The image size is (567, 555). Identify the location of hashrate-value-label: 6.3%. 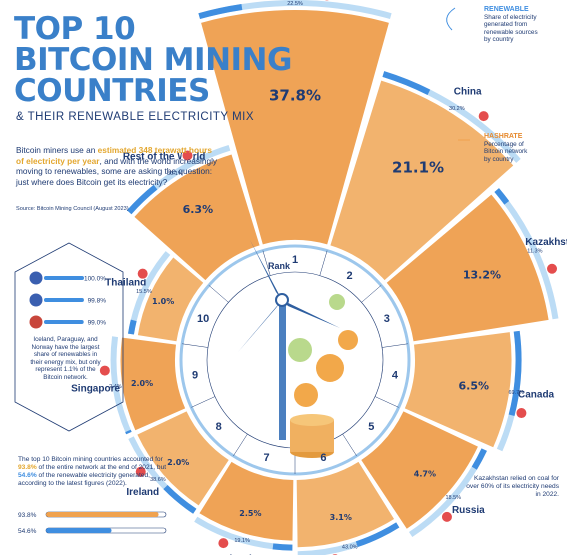
(198, 209).